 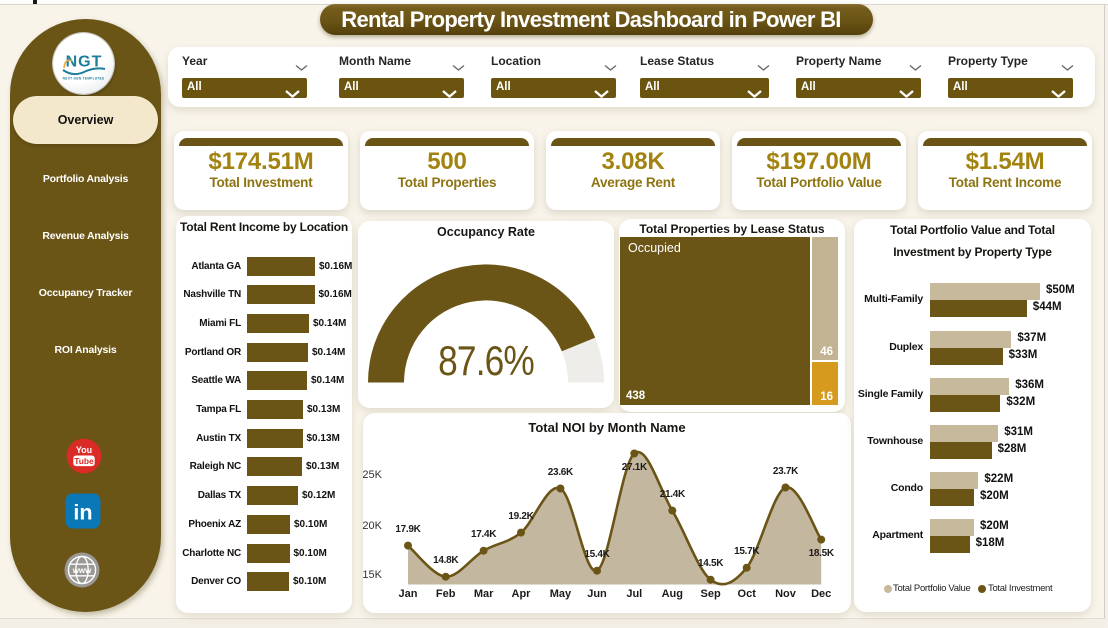 I want to click on svg-text: www, so click(x=82, y=570).